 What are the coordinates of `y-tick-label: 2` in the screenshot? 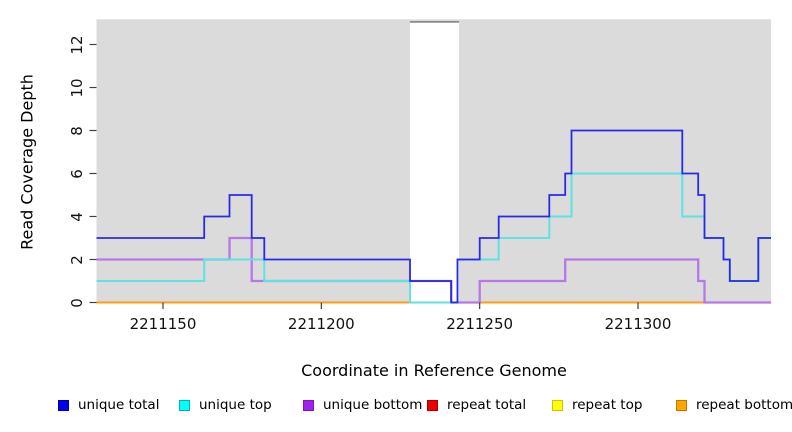 It's located at (77, 259).